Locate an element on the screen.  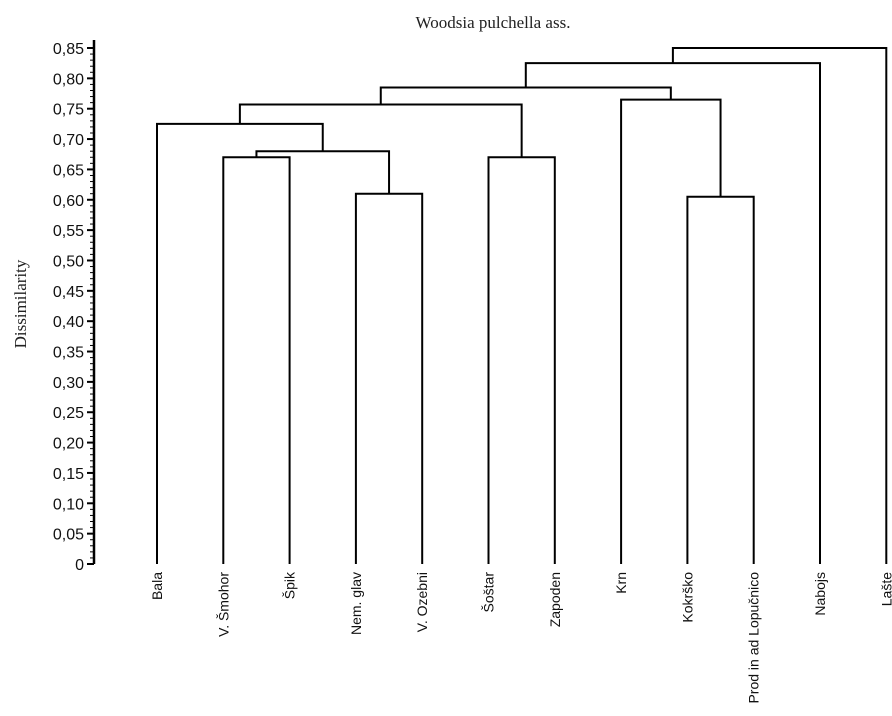
y-tick-label: 0 is located at coordinates (79, 565).